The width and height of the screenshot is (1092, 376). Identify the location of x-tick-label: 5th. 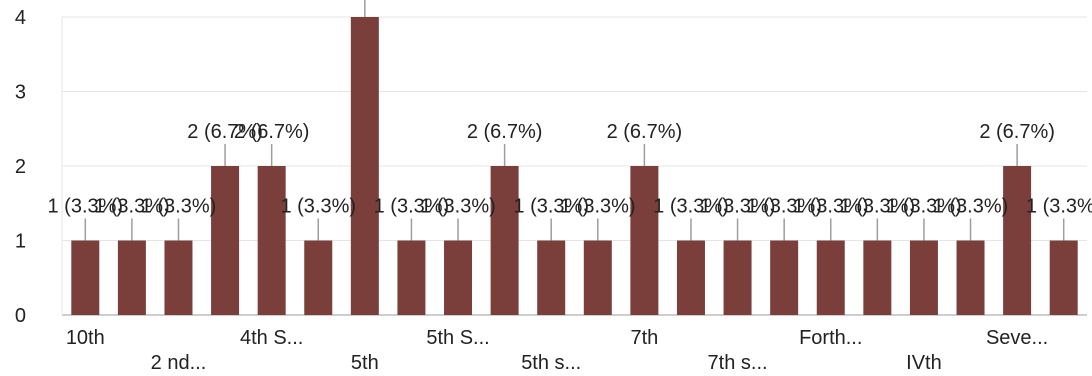
(365, 363).